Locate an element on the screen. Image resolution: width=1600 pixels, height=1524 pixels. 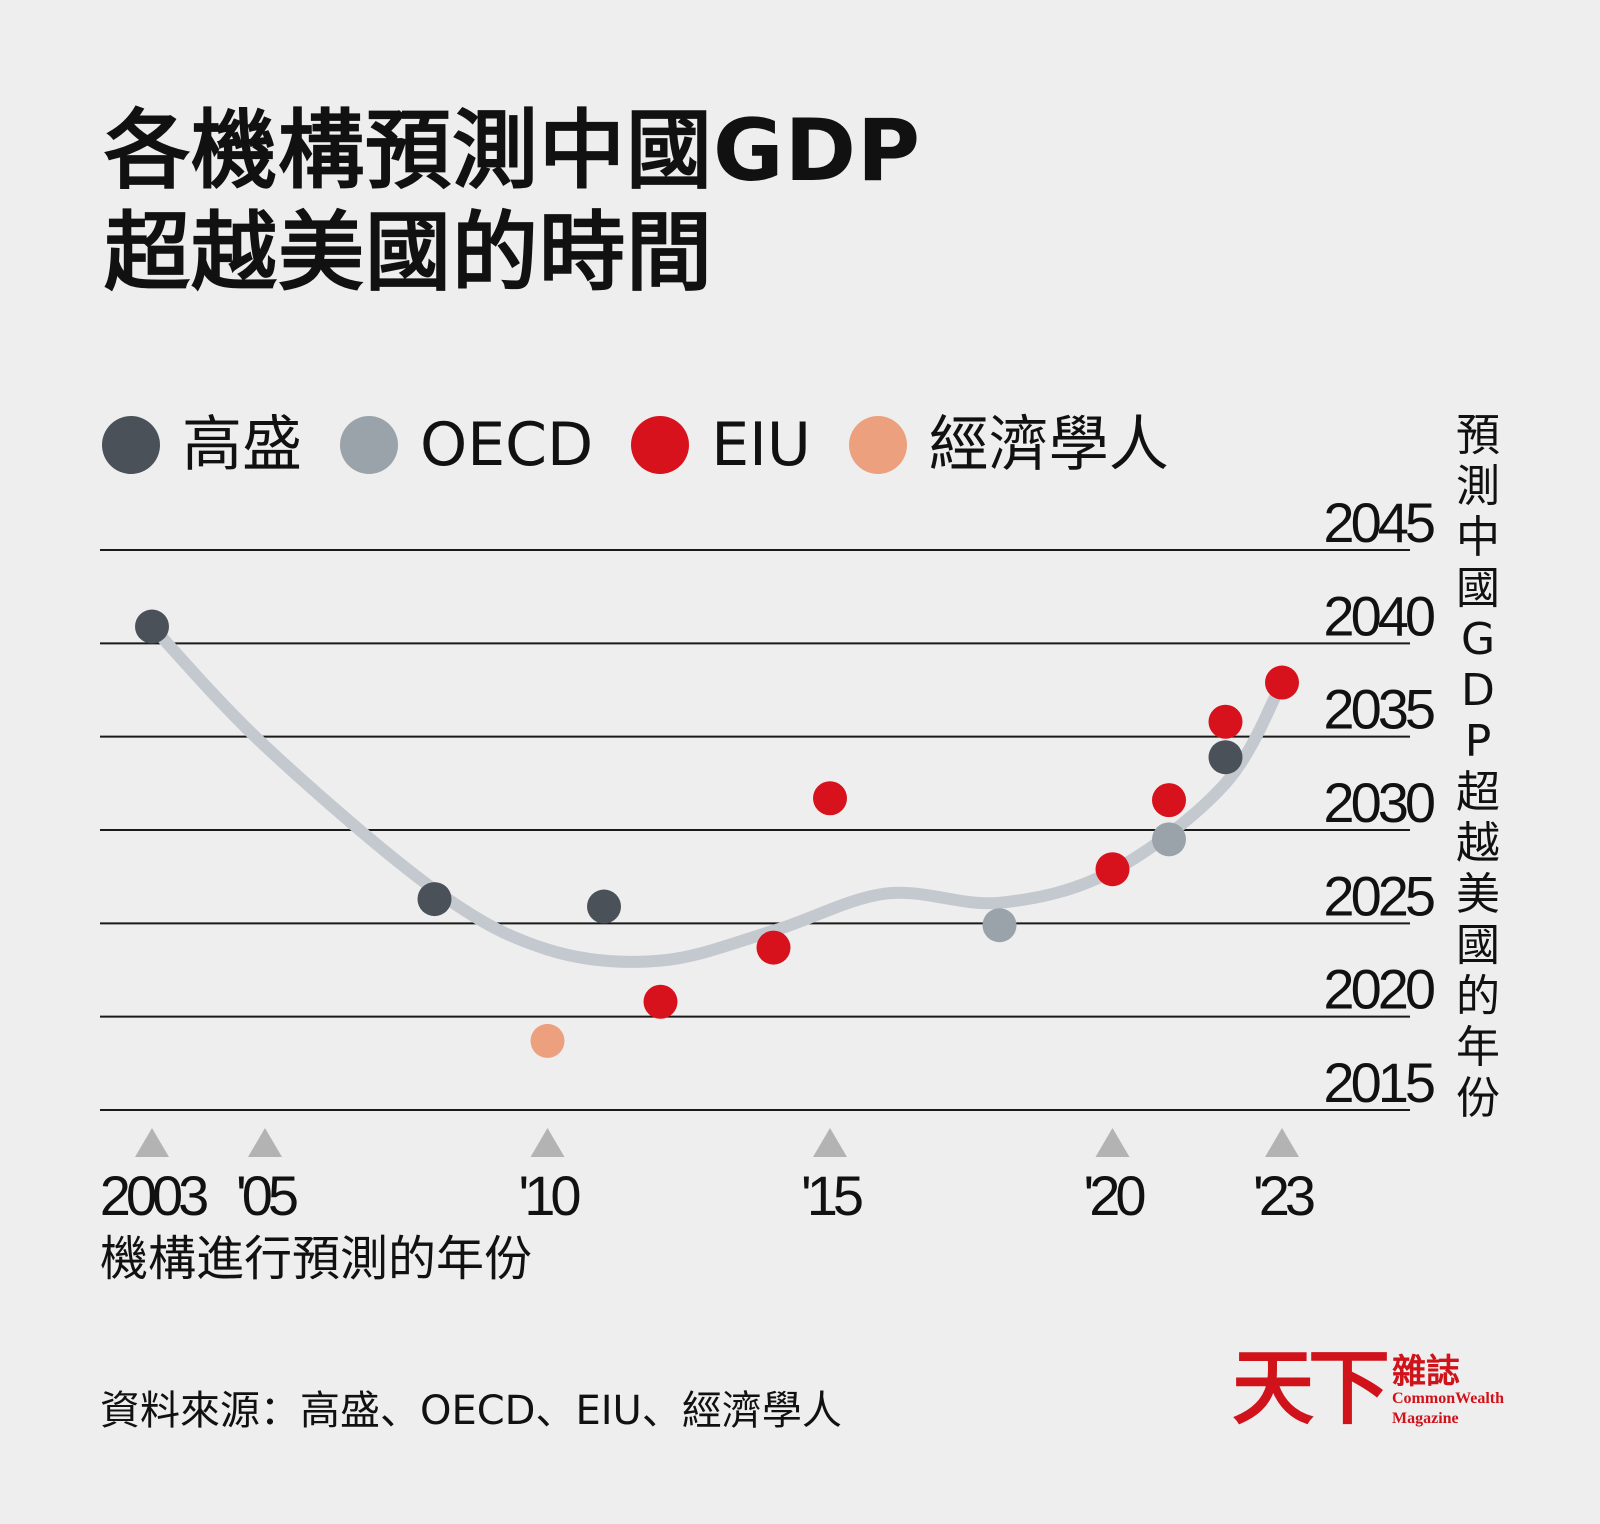
x-tick-label: '23 is located at coordinates (1283, 1195).